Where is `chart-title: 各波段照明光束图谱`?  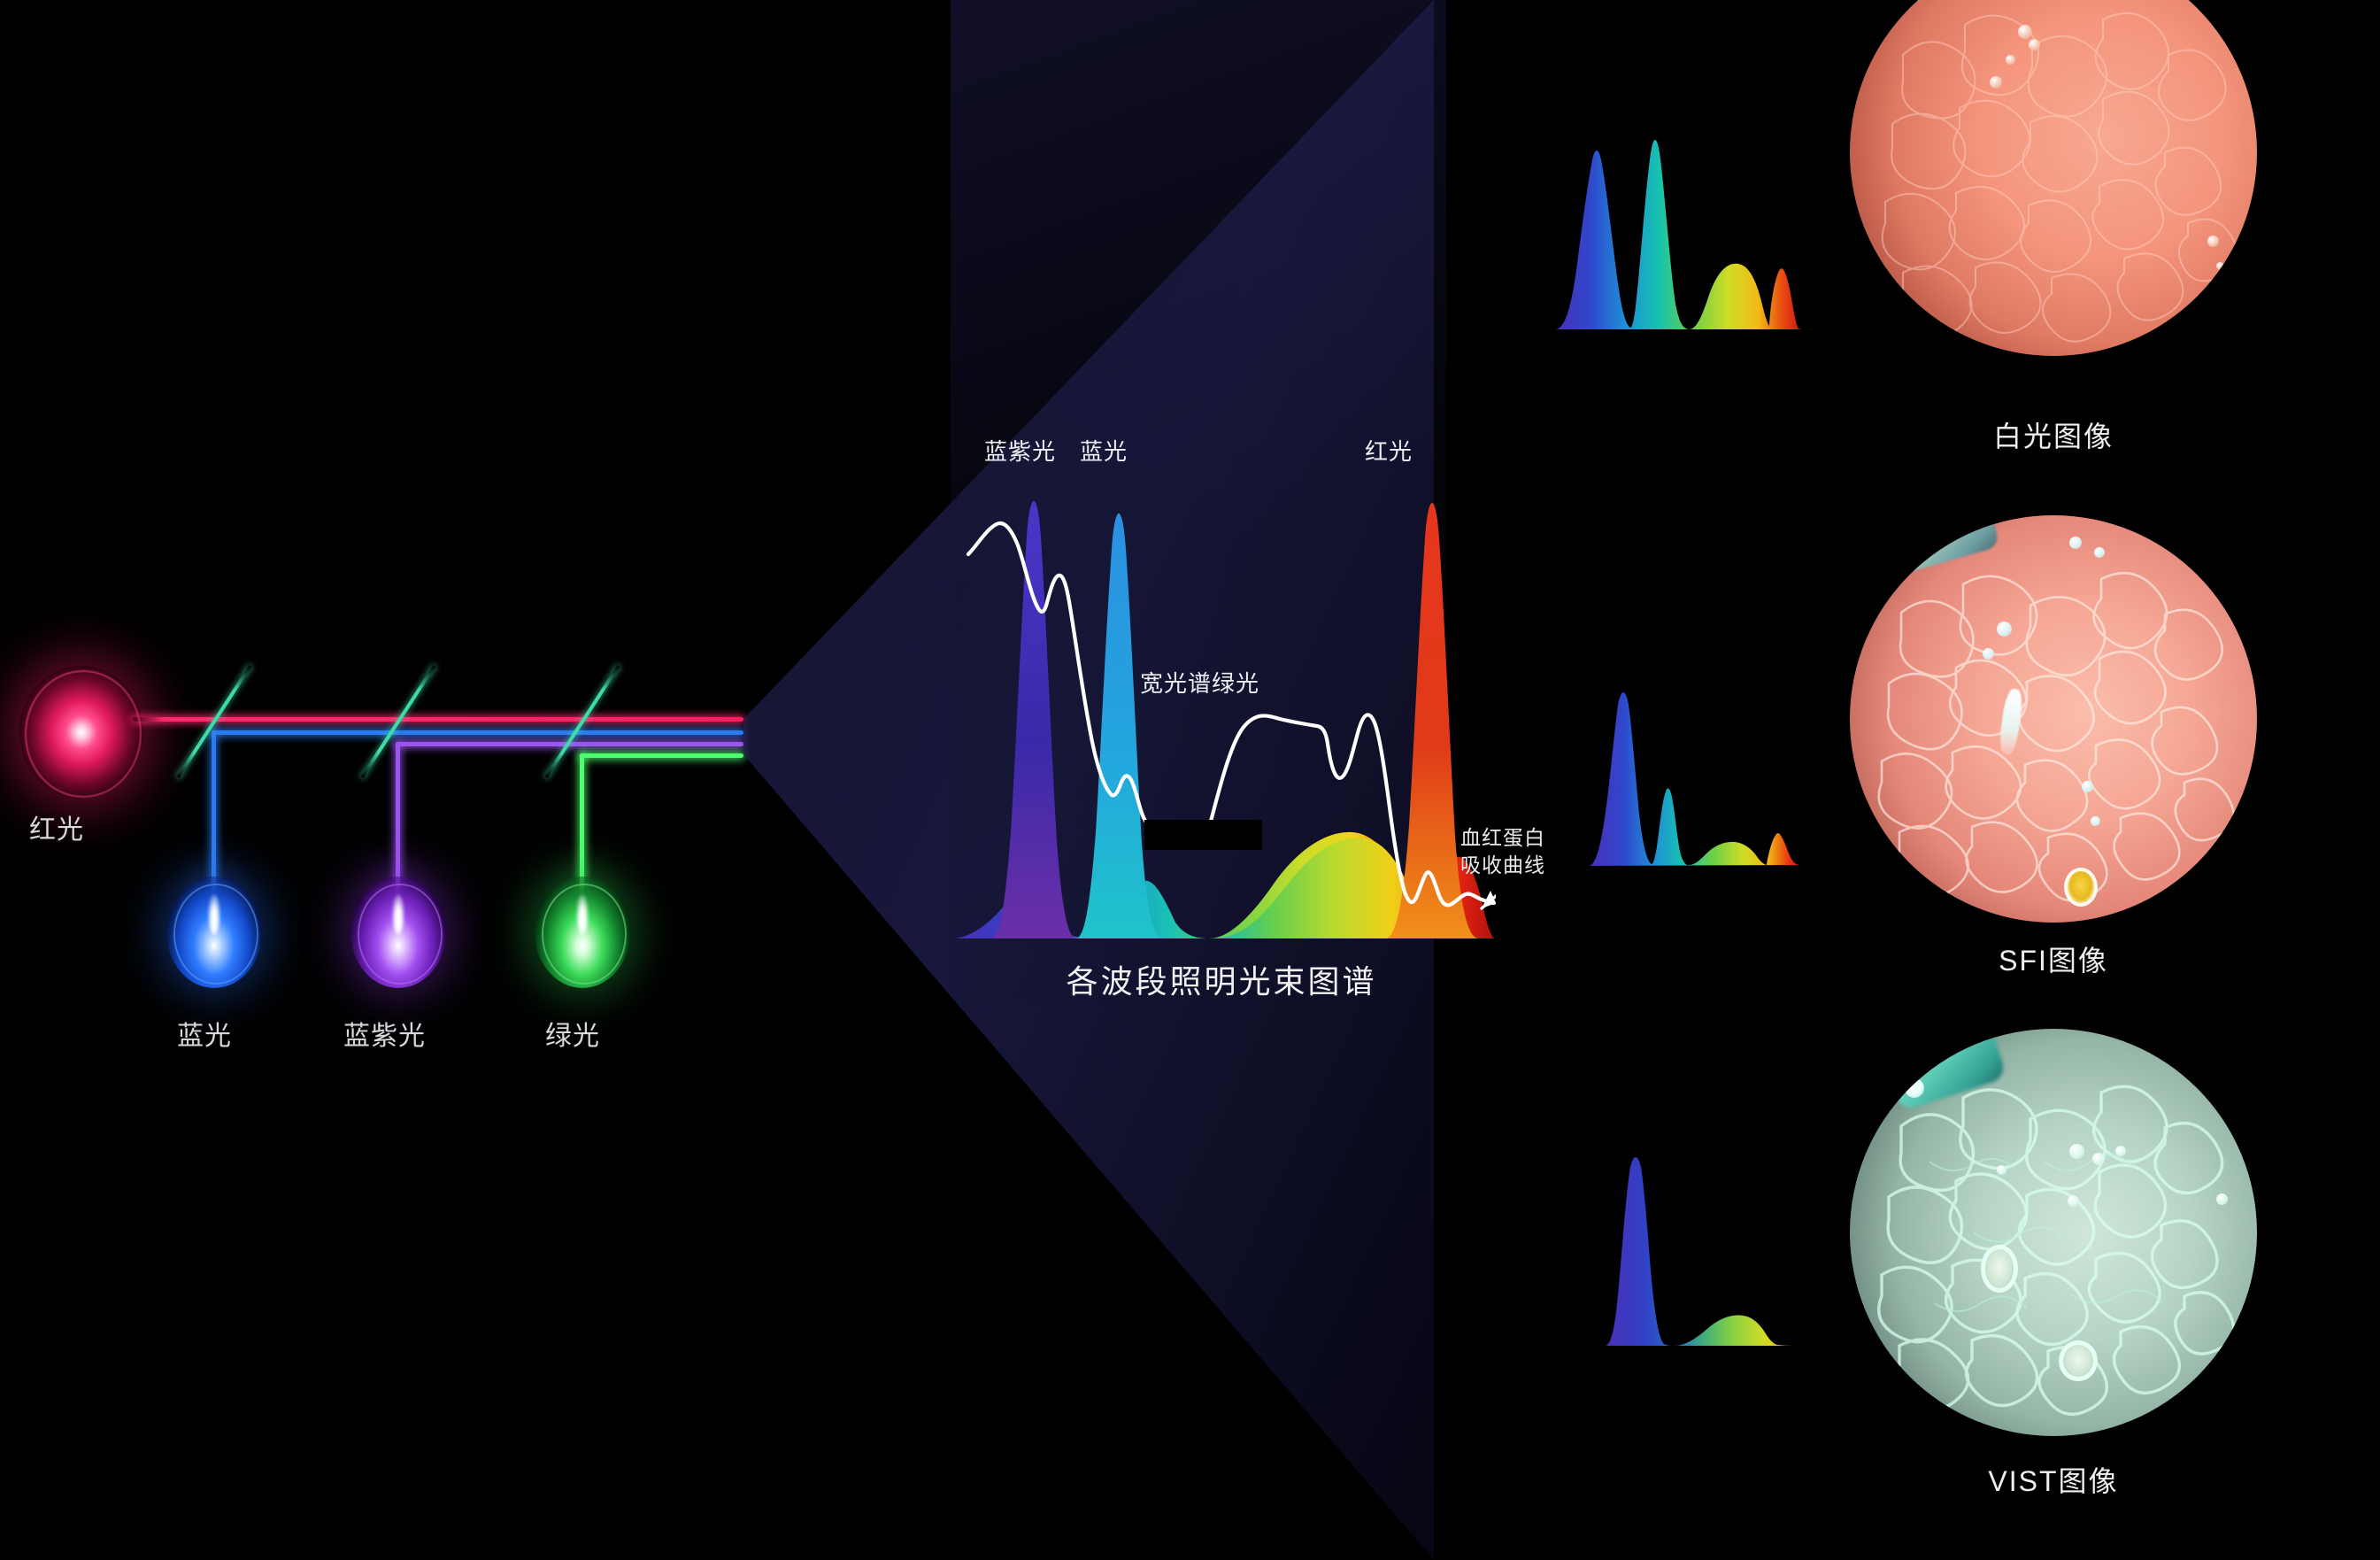 chart-title: 各波段照明光束图谱 is located at coordinates (1221, 981).